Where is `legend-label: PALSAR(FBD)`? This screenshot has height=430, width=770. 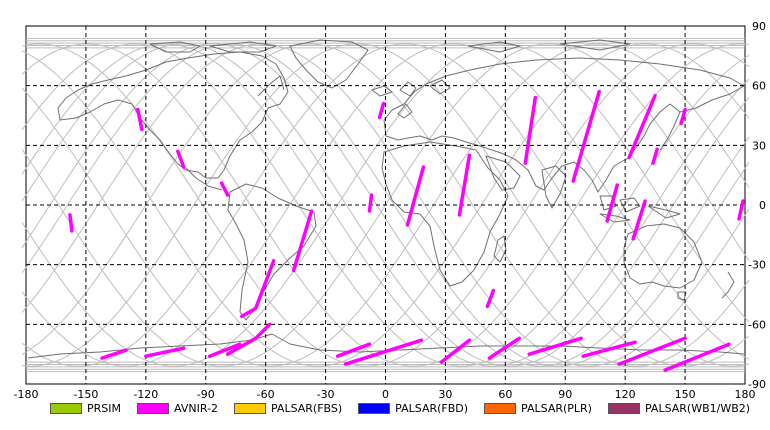
legend-label: PALSAR(FBD) is located at coordinates (432, 408).